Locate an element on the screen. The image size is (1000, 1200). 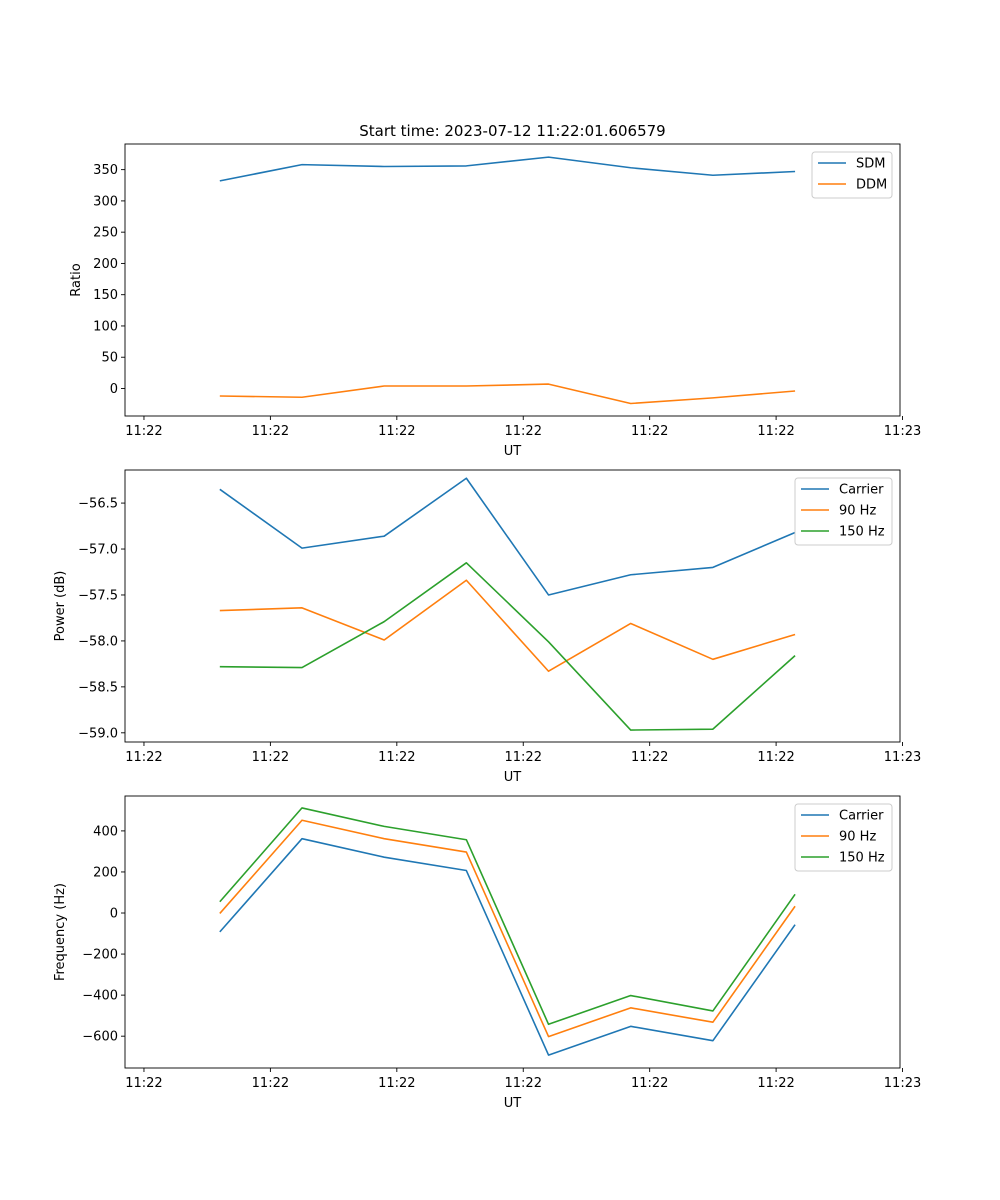
legend: SDM DDM is located at coordinates (852, 175).